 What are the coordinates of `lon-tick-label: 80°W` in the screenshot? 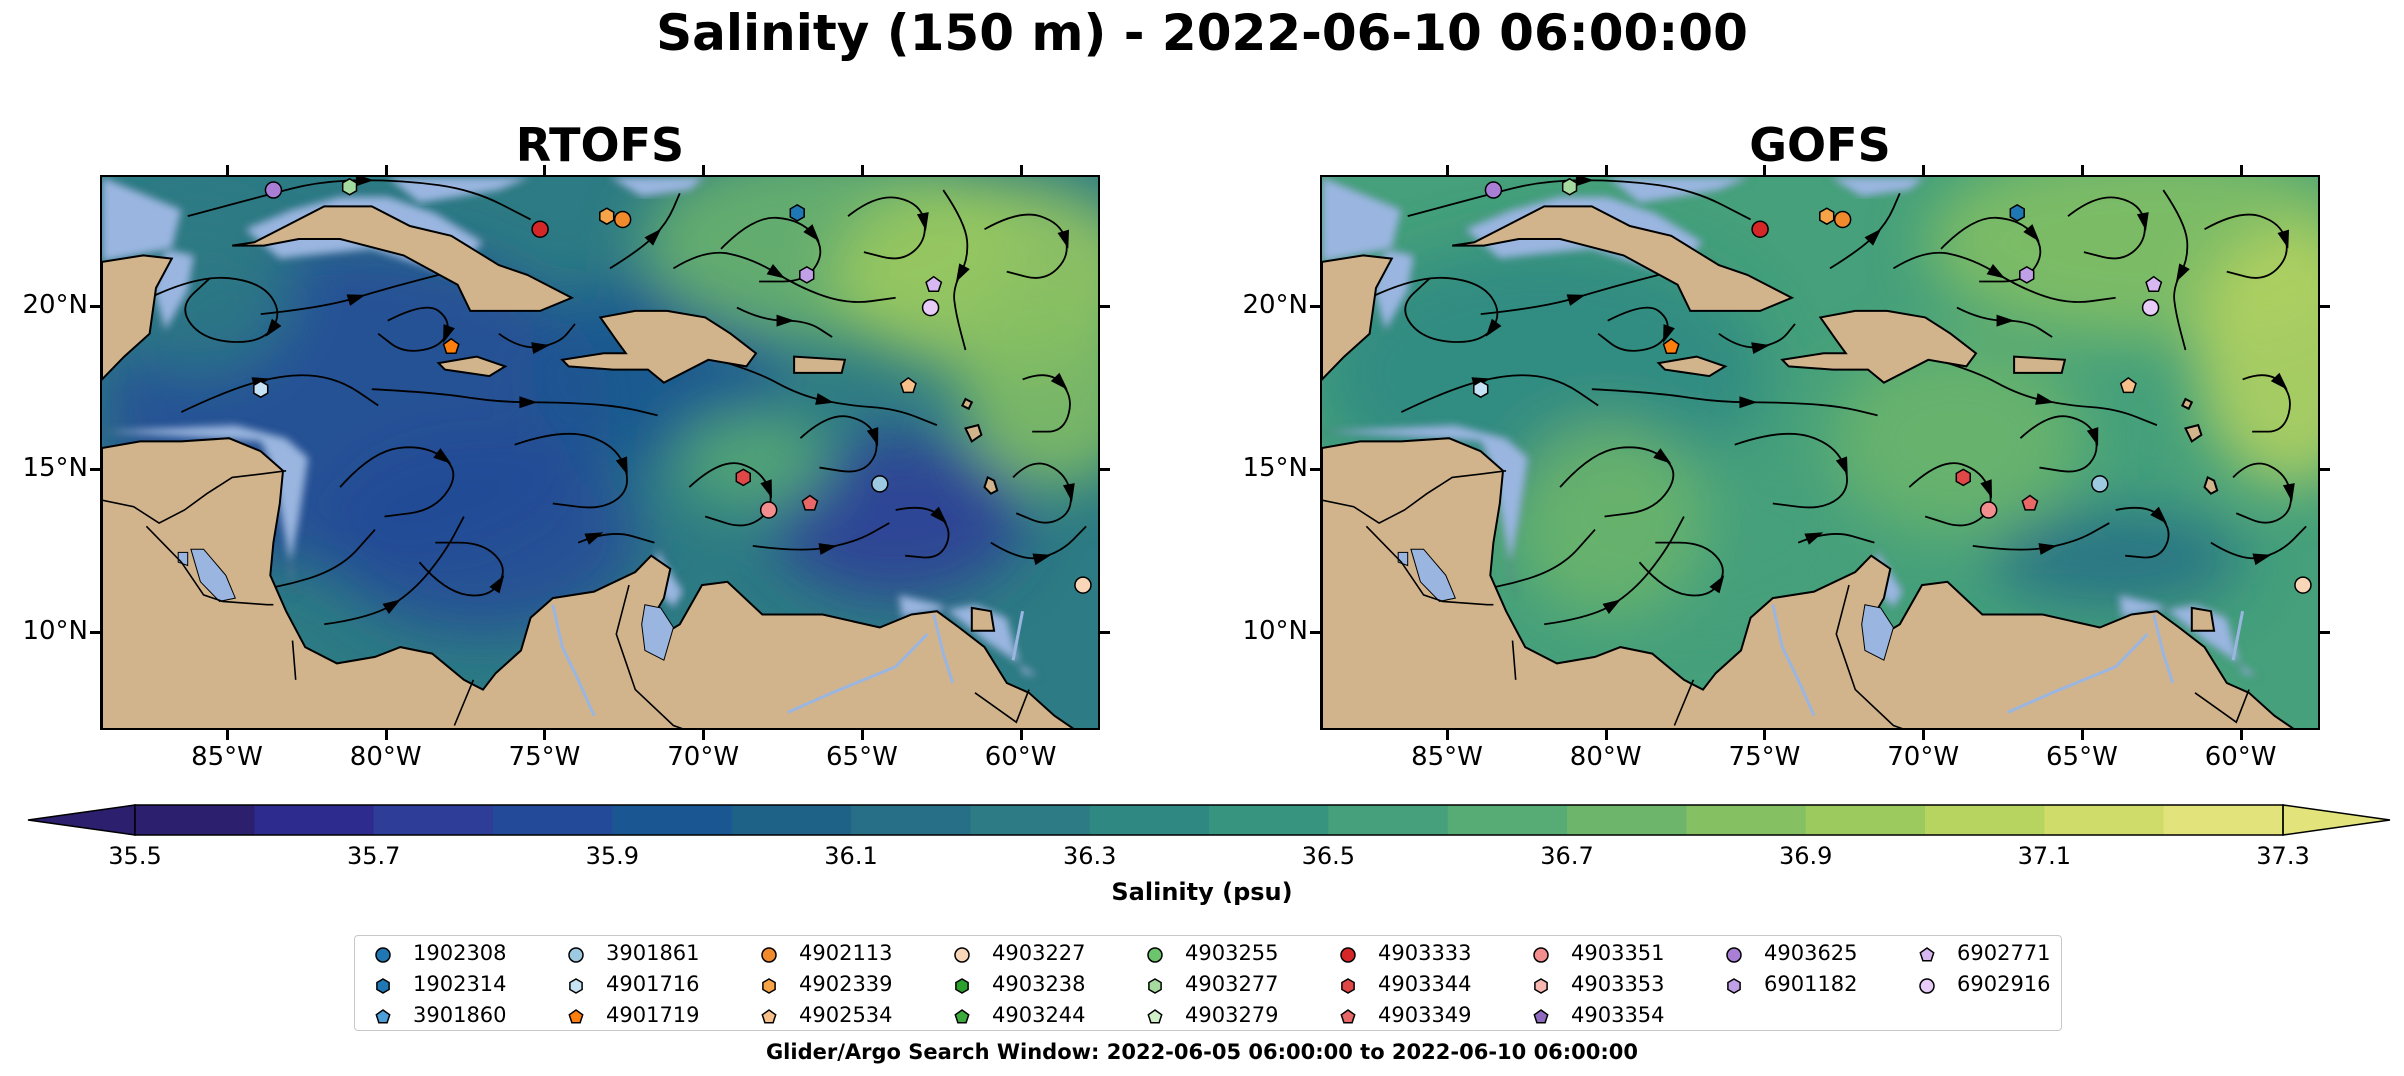 It's located at (1605, 757).